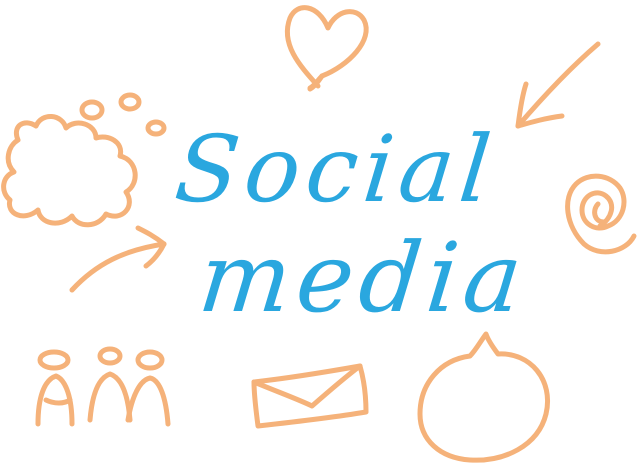  Describe the element at coordinates (364, 278) in the screenshot. I see `headline-media: media` at that location.